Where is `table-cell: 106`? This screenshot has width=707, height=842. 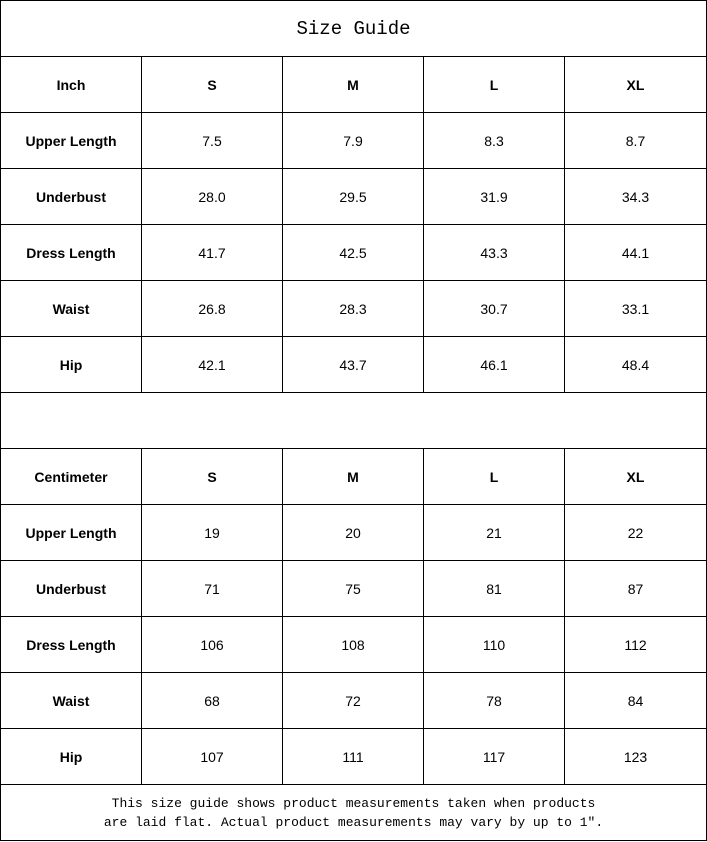
table-cell: 106 is located at coordinates (212, 644).